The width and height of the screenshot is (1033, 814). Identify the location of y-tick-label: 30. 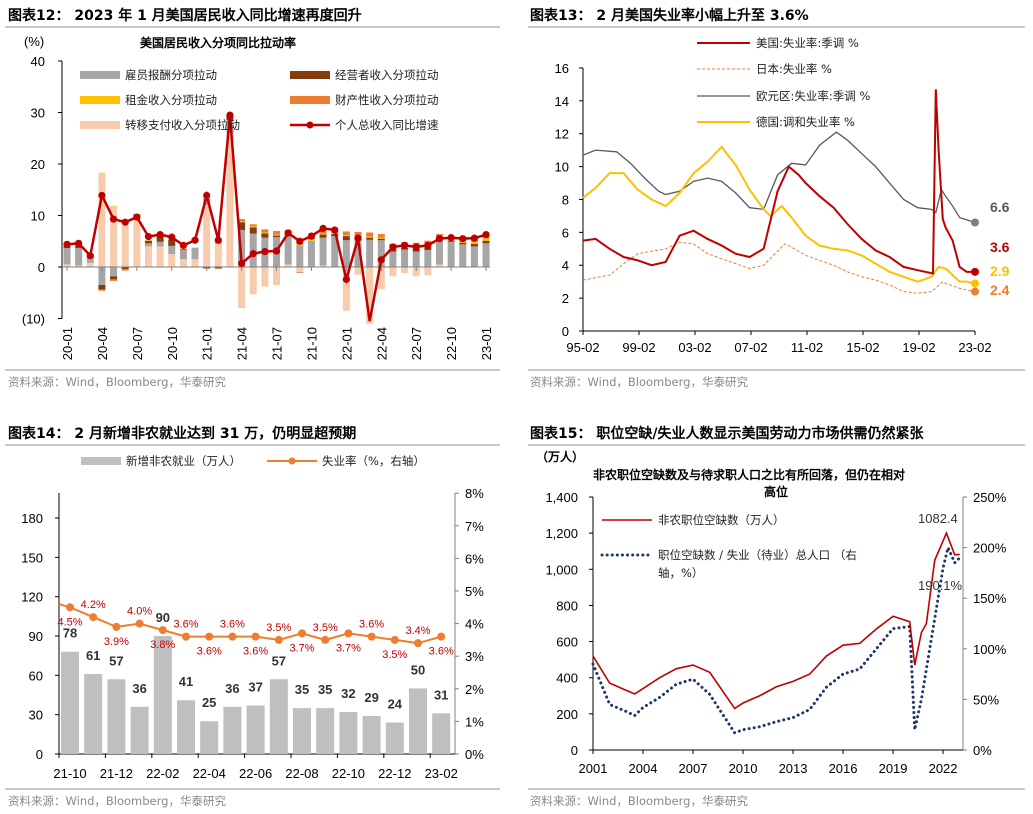
(36, 715).